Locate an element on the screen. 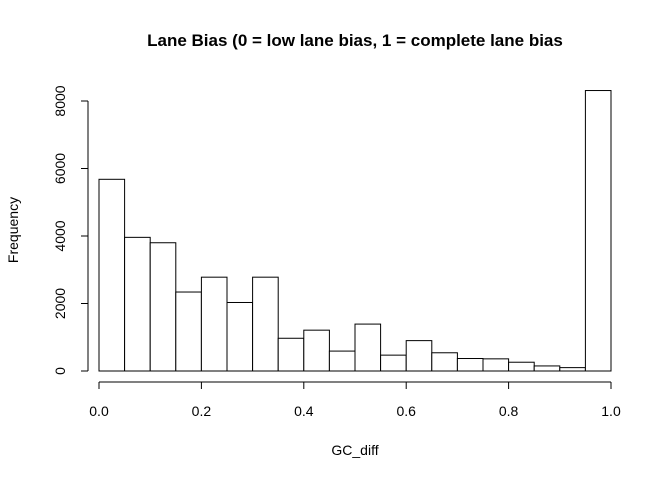 Image resolution: width=672 pixels, height=480 pixels. x-axis: 0.0 0.2 0.4 0.6 0.8 1.0 is located at coordinates (355, 400).